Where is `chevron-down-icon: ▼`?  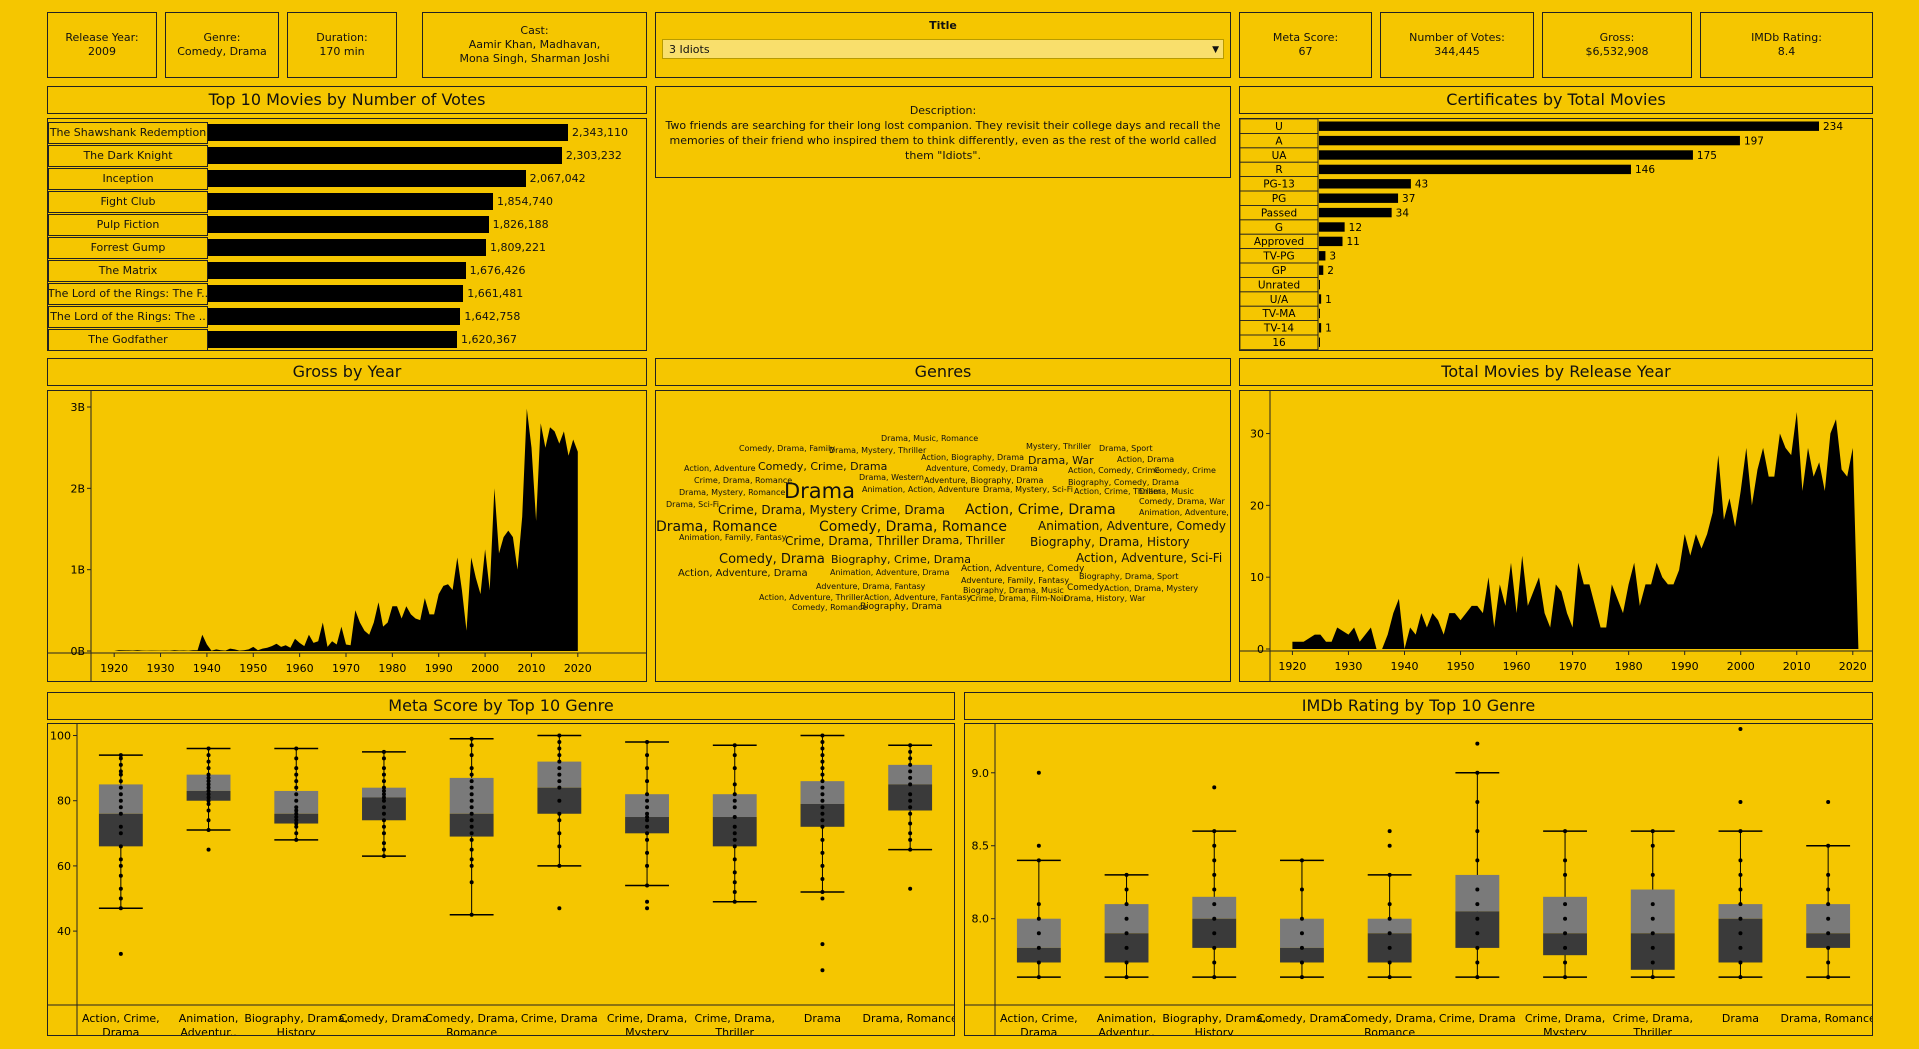 chevron-down-icon: ▼ is located at coordinates (1215, 50).